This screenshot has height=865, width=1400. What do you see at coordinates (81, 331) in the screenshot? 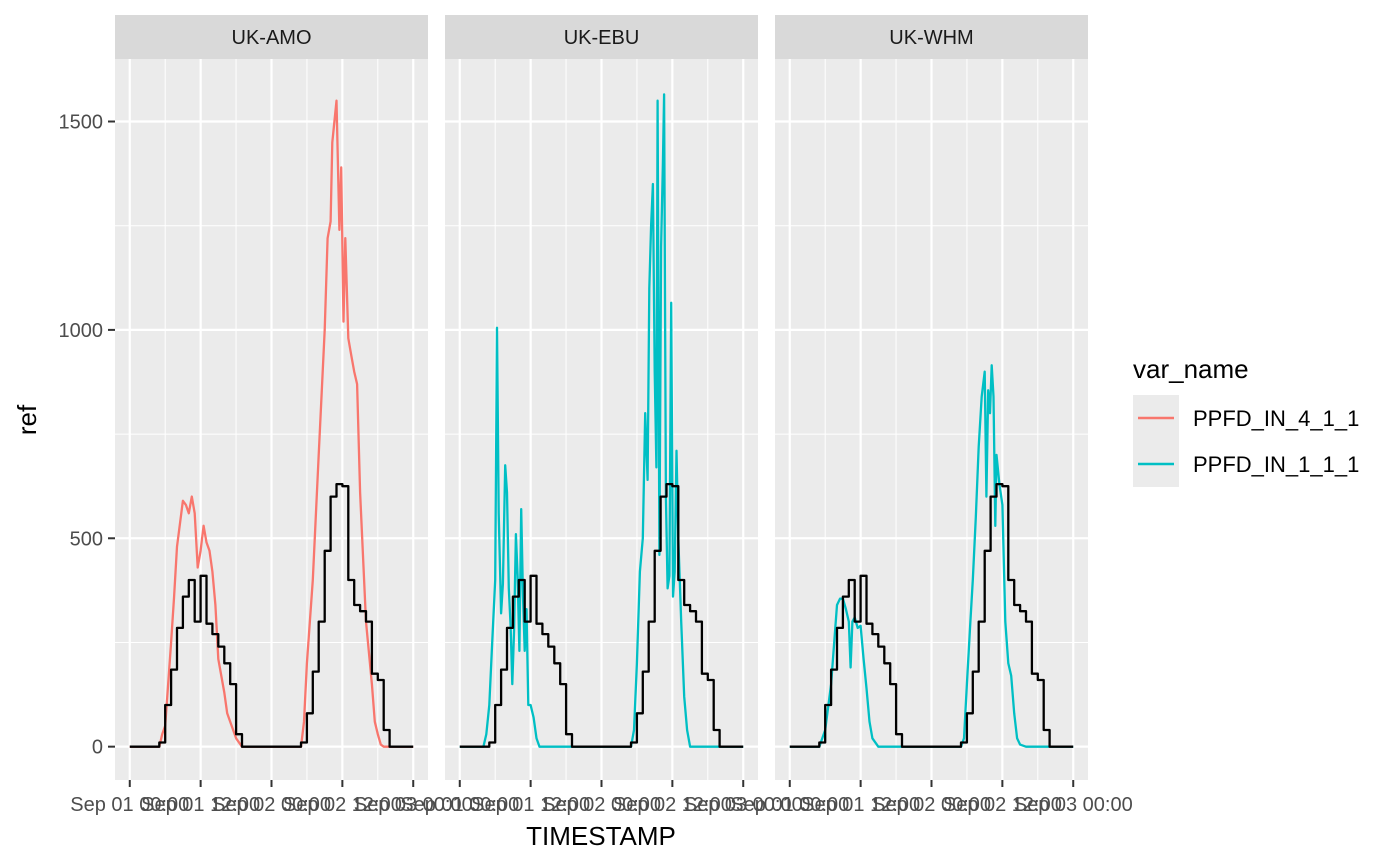
I see `y-tick-label: 1000` at bounding box center [81, 331].